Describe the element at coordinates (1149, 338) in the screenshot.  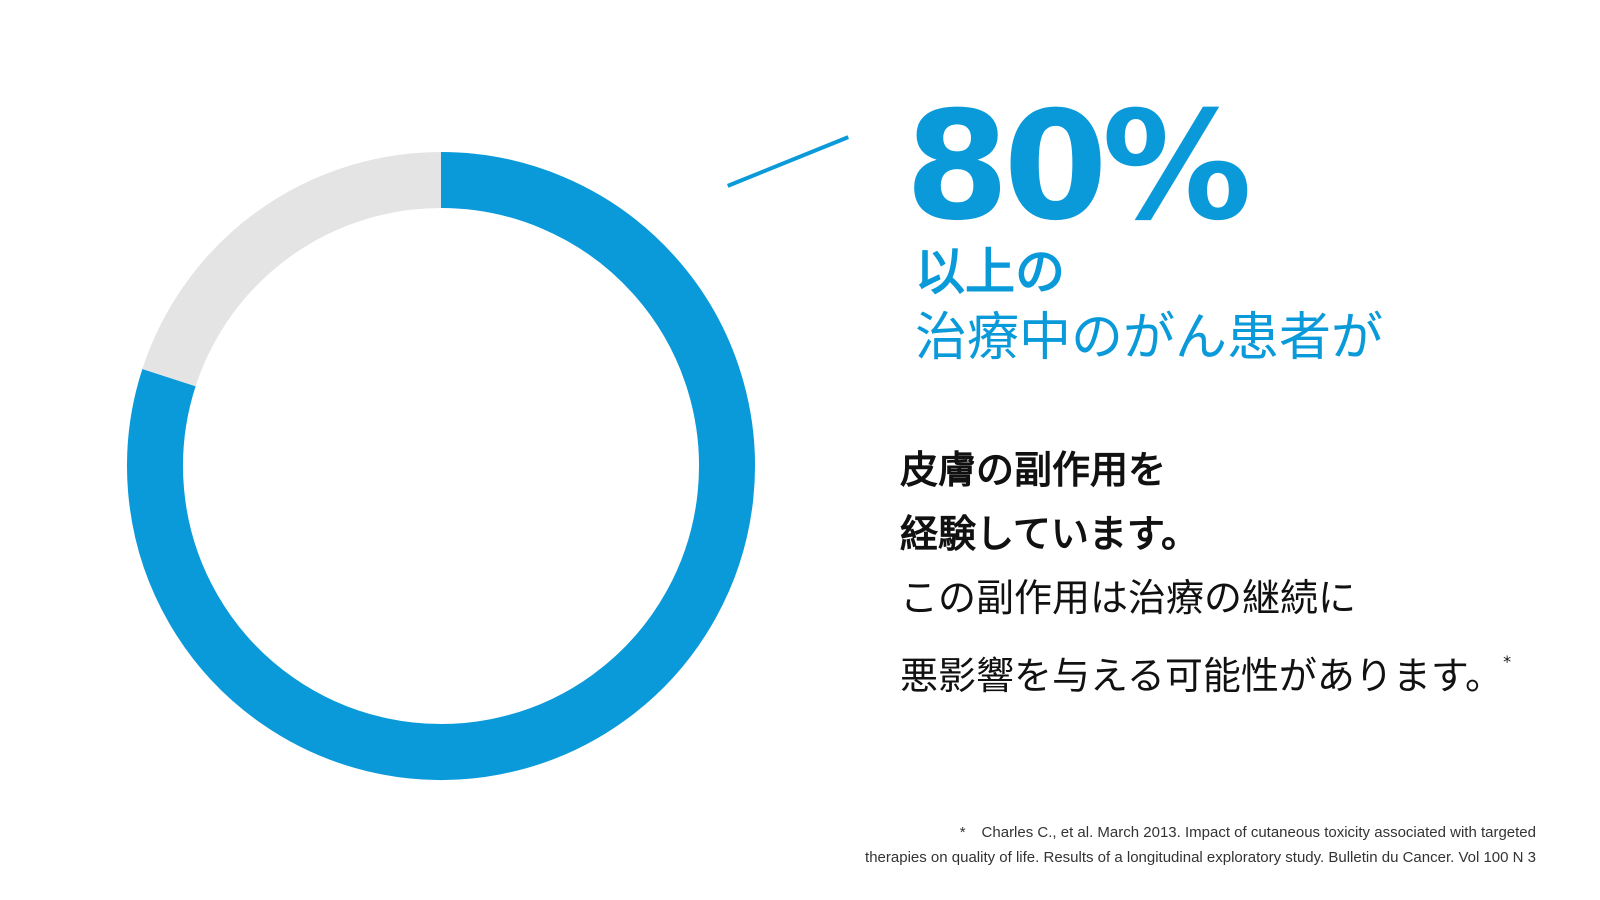
I see `headline-line-2: 治療中のがん患者が` at that location.